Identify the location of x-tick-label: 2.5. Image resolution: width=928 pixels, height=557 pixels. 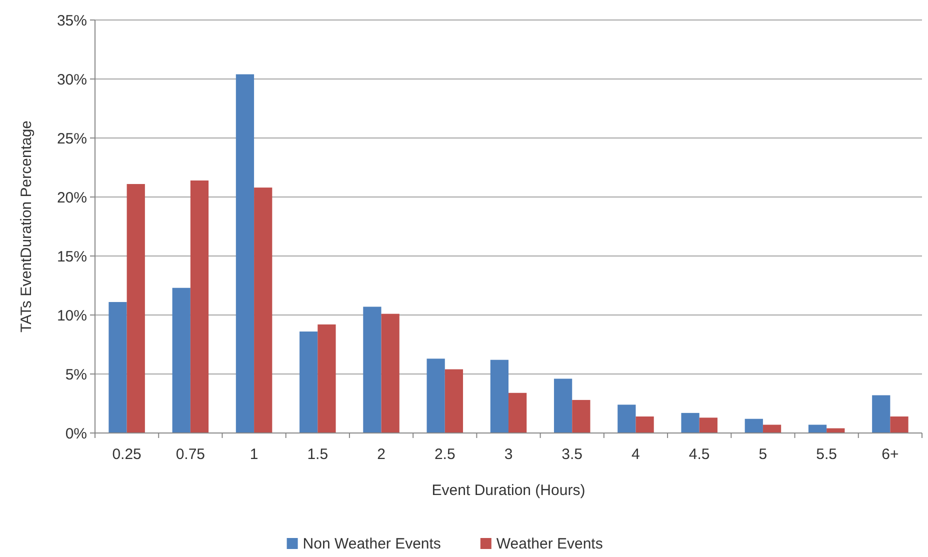
(445, 454).